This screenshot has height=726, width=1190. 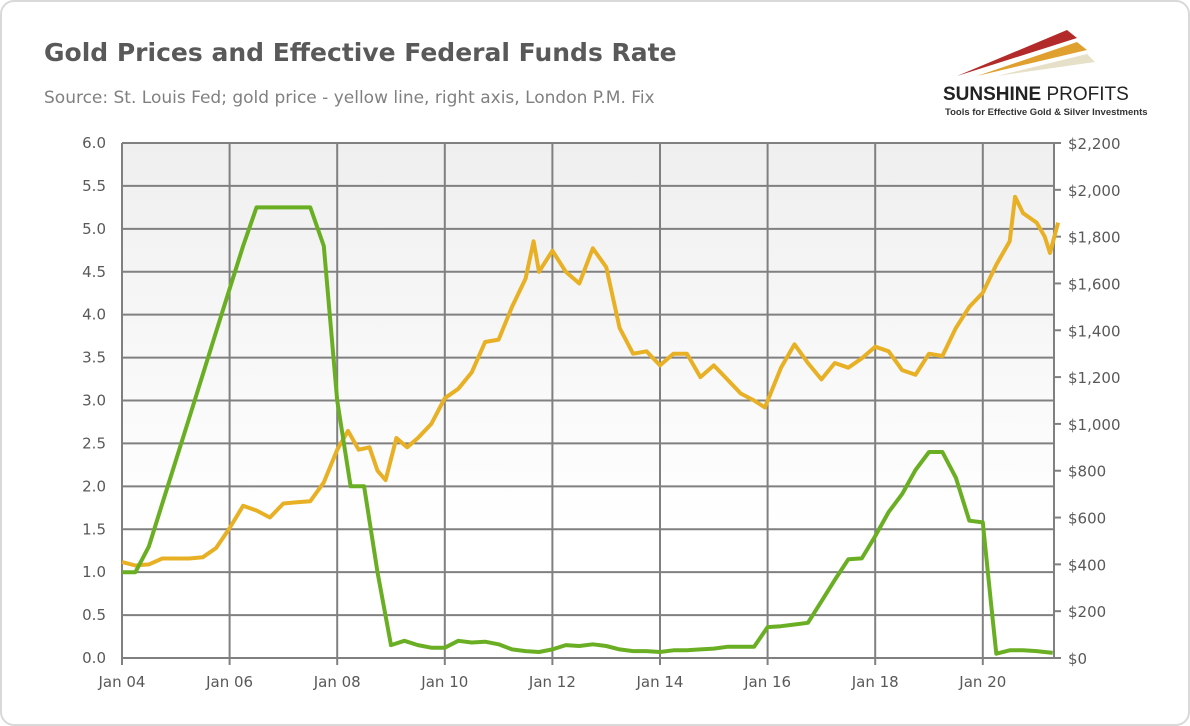 What do you see at coordinates (94, 486) in the screenshot?
I see `y-left-tick-label: 2.0` at bounding box center [94, 486].